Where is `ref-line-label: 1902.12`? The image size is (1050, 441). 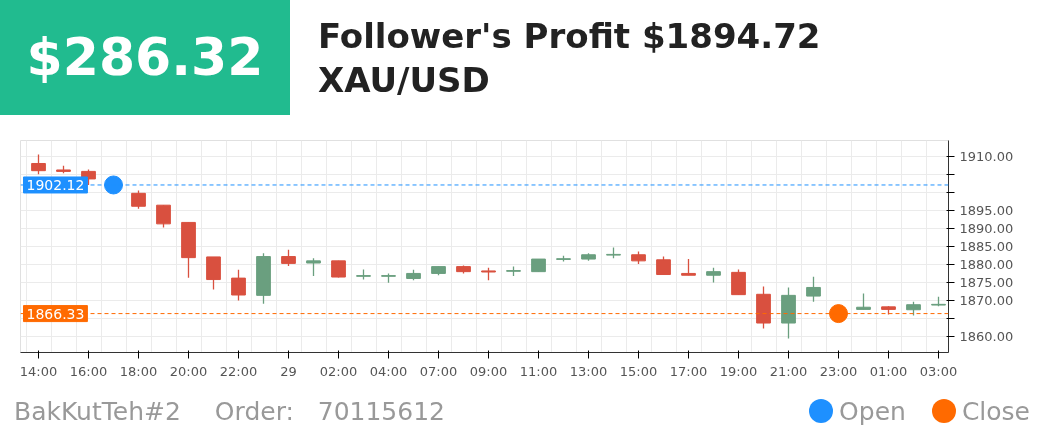
ref-line-label: 1902.12 is located at coordinates (55, 184).